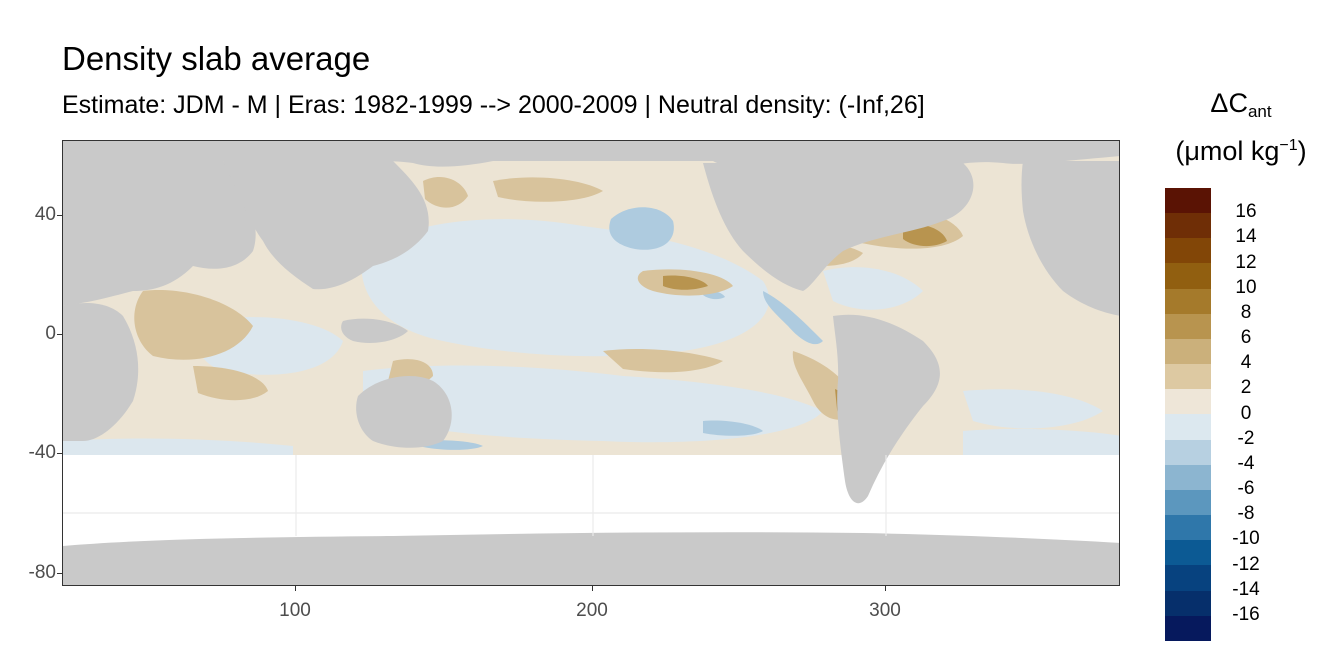 The width and height of the screenshot is (1344, 672). What do you see at coordinates (1246, 337) in the screenshot?
I see `legend-label: 6` at bounding box center [1246, 337].